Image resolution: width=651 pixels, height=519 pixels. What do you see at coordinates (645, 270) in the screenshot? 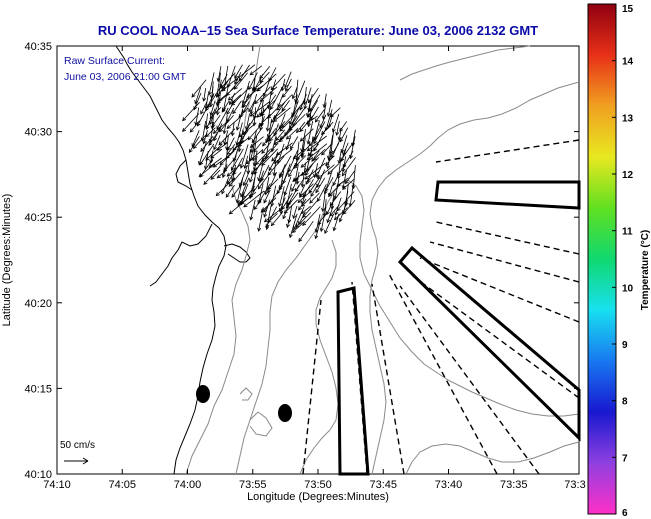
I see `colorbar-label: Temperature (°C)` at bounding box center [645, 270].